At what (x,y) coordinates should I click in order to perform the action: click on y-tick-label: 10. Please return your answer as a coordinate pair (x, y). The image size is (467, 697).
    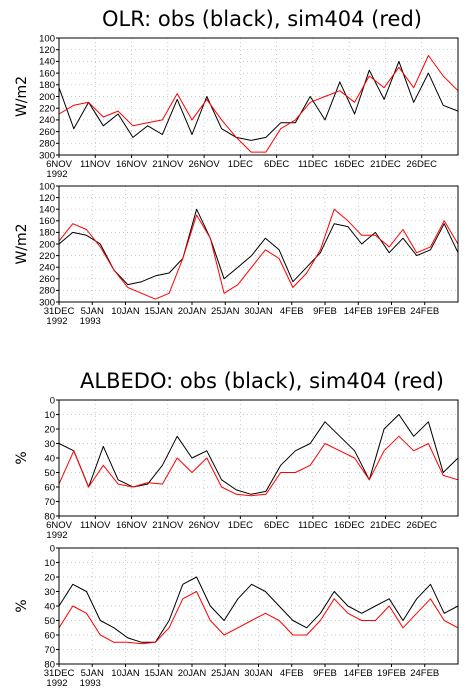
    Looking at the image, I should click on (49, 415).